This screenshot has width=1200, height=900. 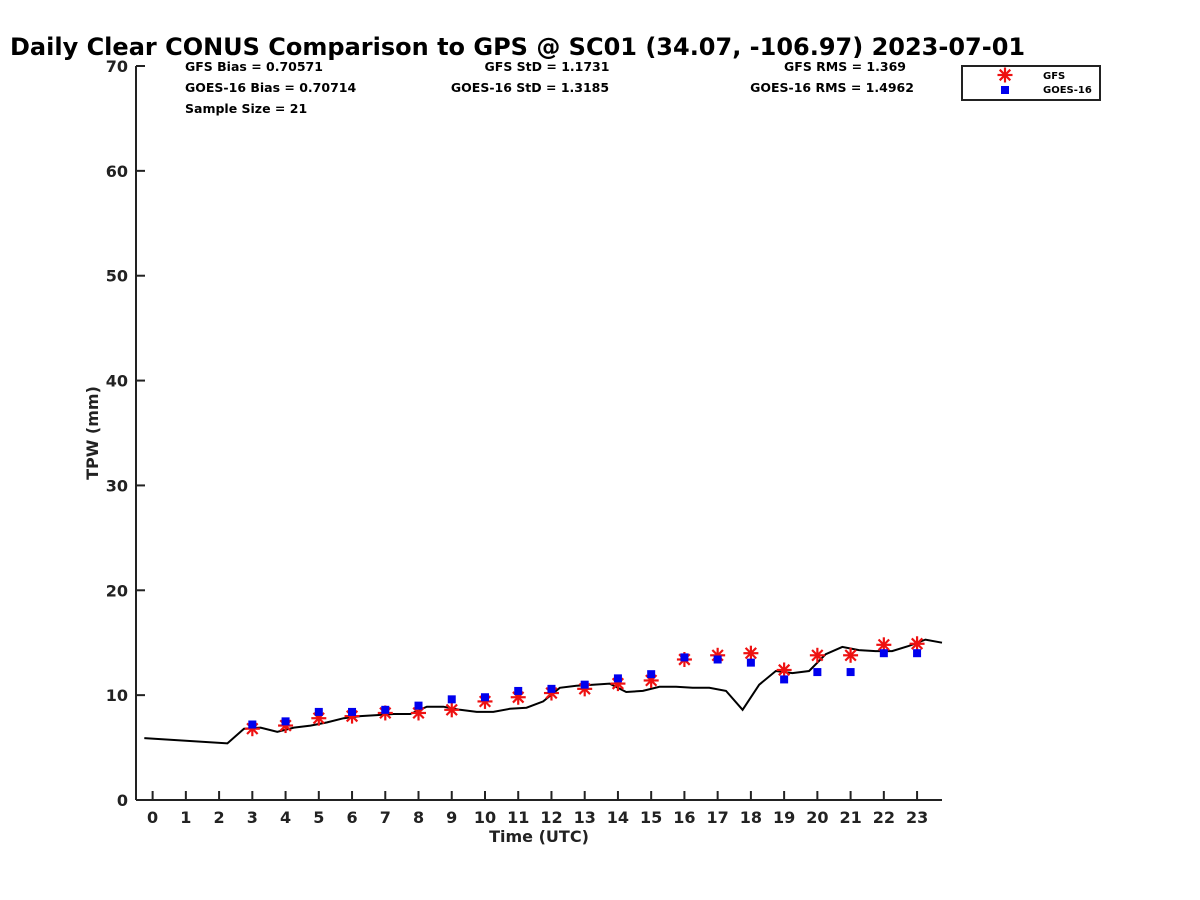 I want to click on x-tick-label: 15, so click(x=651, y=817).